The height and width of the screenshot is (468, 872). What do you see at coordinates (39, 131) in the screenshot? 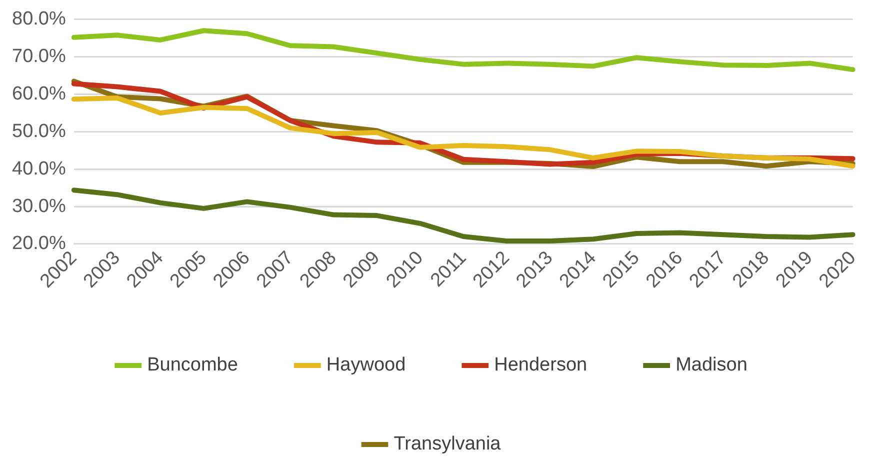
I see `y-tick-label: 50.0%` at bounding box center [39, 131].